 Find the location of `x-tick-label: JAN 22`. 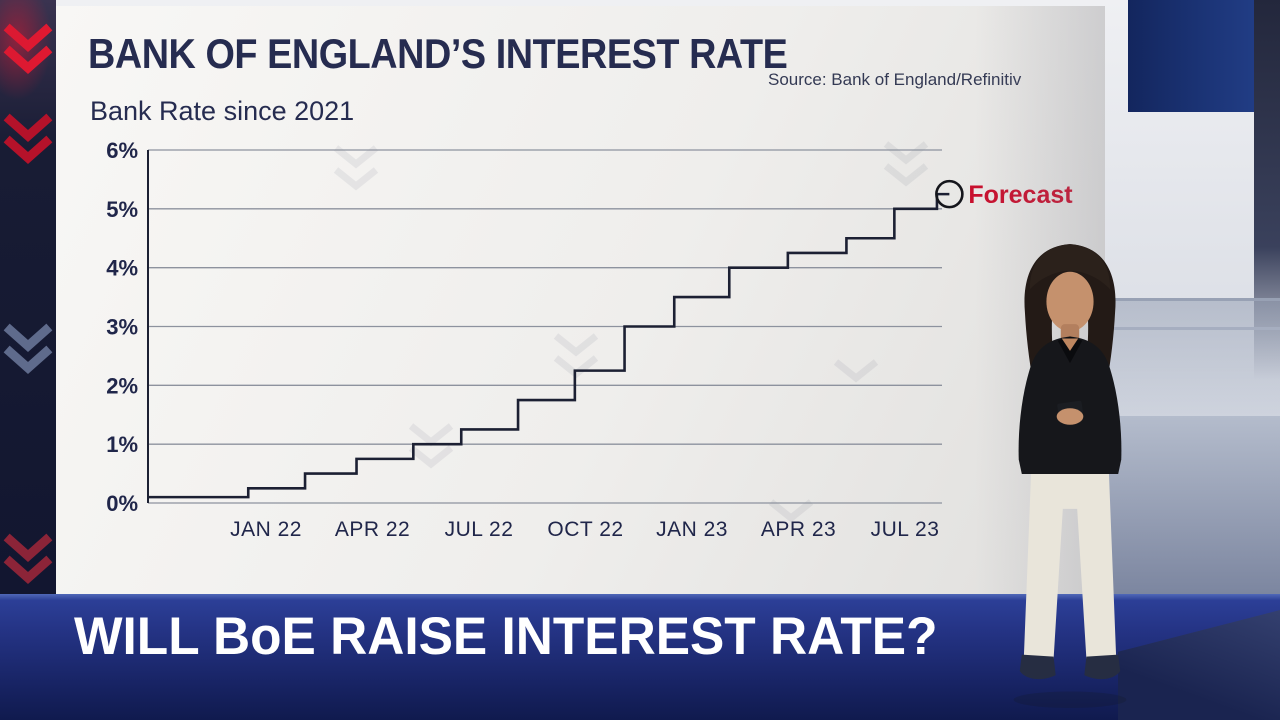

x-tick-label: JAN 22 is located at coordinates (266, 529).